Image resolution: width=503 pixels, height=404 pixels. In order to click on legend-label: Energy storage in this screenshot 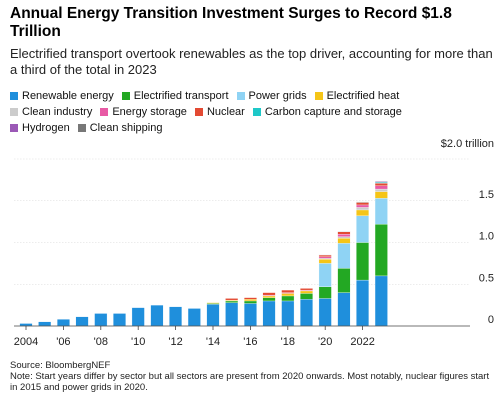, I will do `click(149, 112)`.